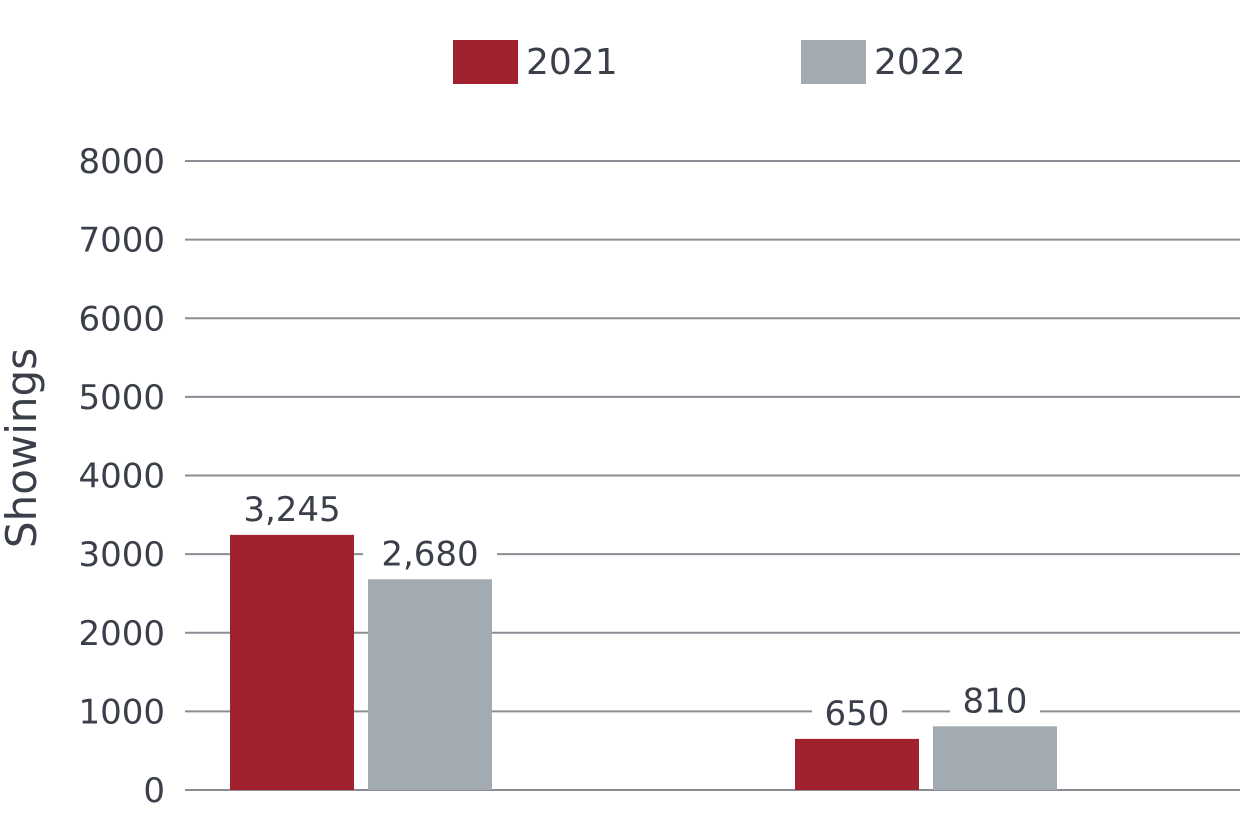 This screenshot has width=1248, height=826. Describe the element at coordinates (23, 448) in the screenshot. I see `y-axis-label: Showings` at that location.